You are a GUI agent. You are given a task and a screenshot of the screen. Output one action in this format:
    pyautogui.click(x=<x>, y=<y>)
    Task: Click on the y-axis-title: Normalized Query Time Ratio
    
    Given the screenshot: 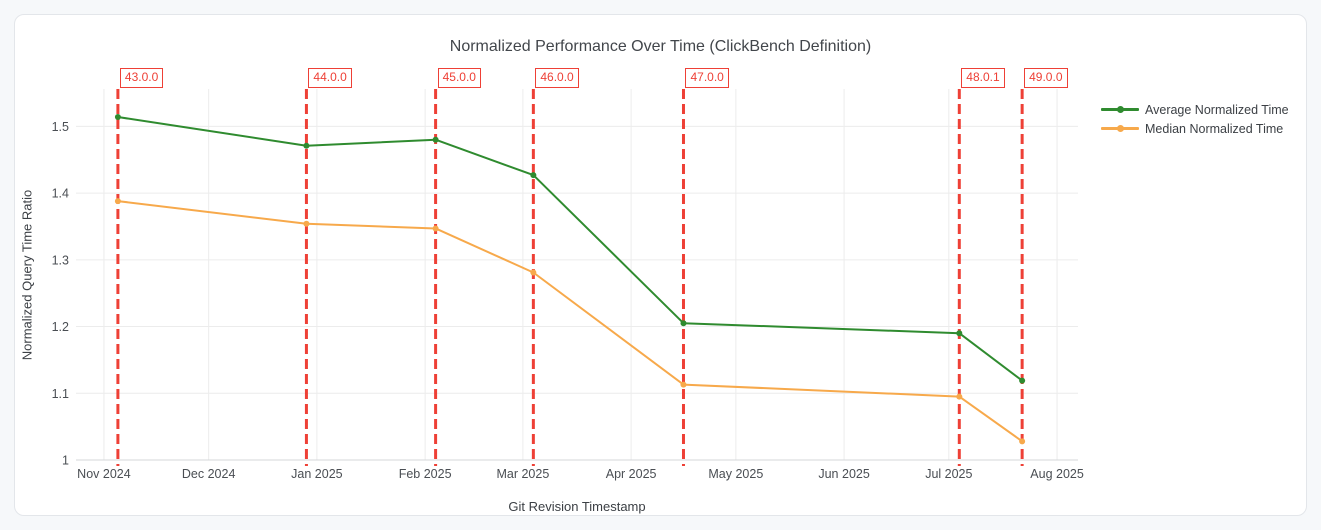 What is the action you would take?
    pyautogui.click(x=27, y=275)
    